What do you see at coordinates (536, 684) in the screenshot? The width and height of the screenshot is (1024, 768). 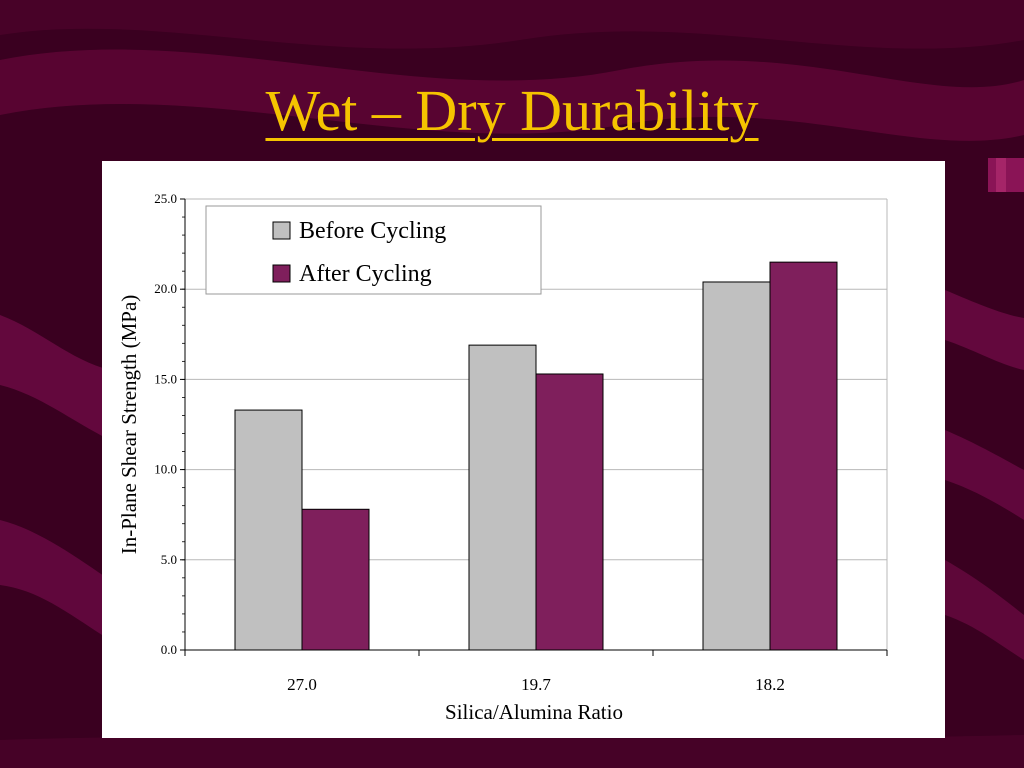 I see `x-tick-label: 19.7` at bounding box center [536, 684].